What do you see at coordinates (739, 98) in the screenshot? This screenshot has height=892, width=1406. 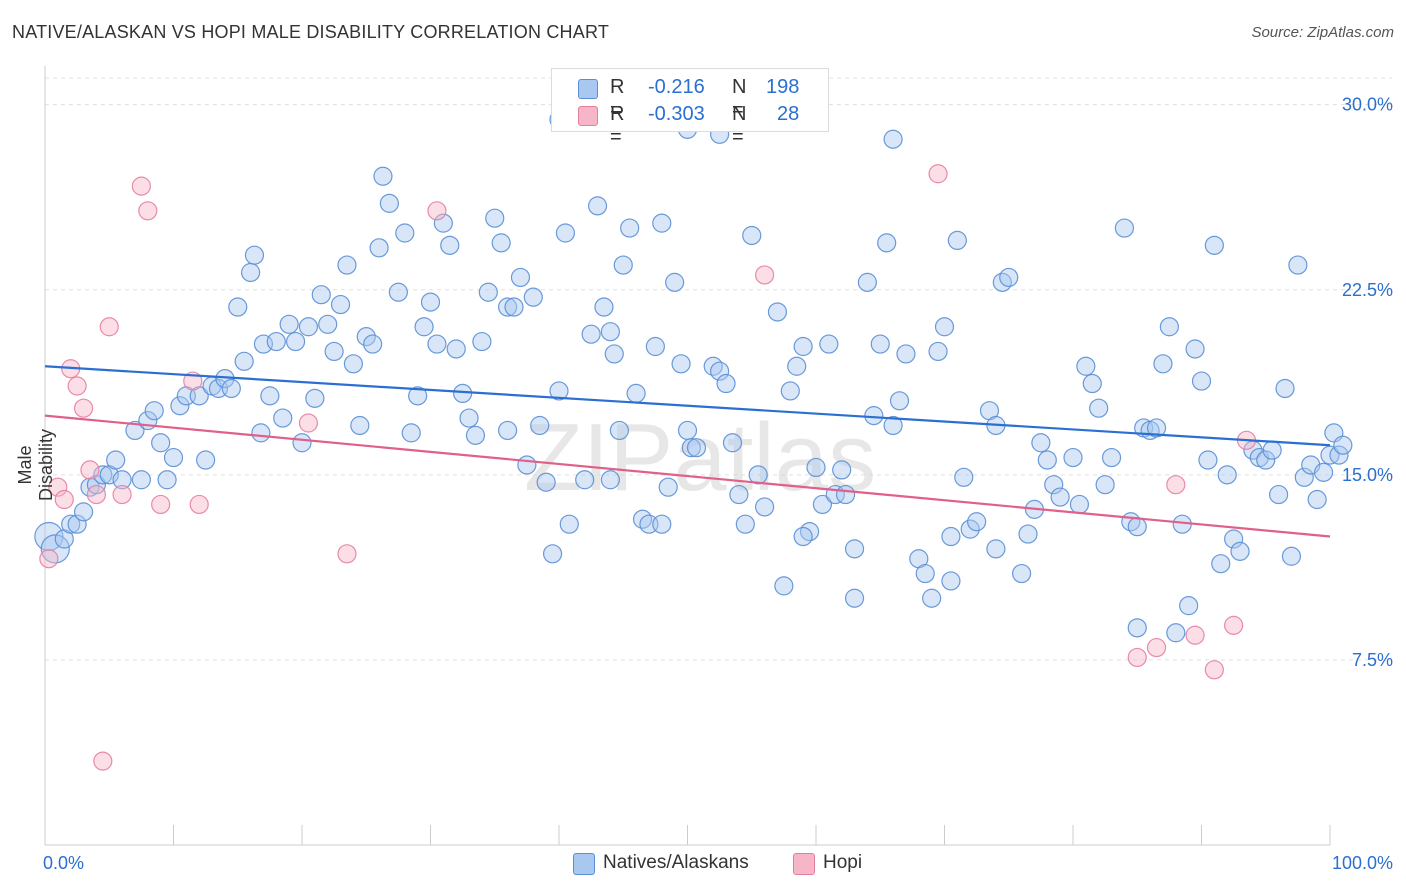 I see `legend-n-label: N =` at bounding box center [739, 98].